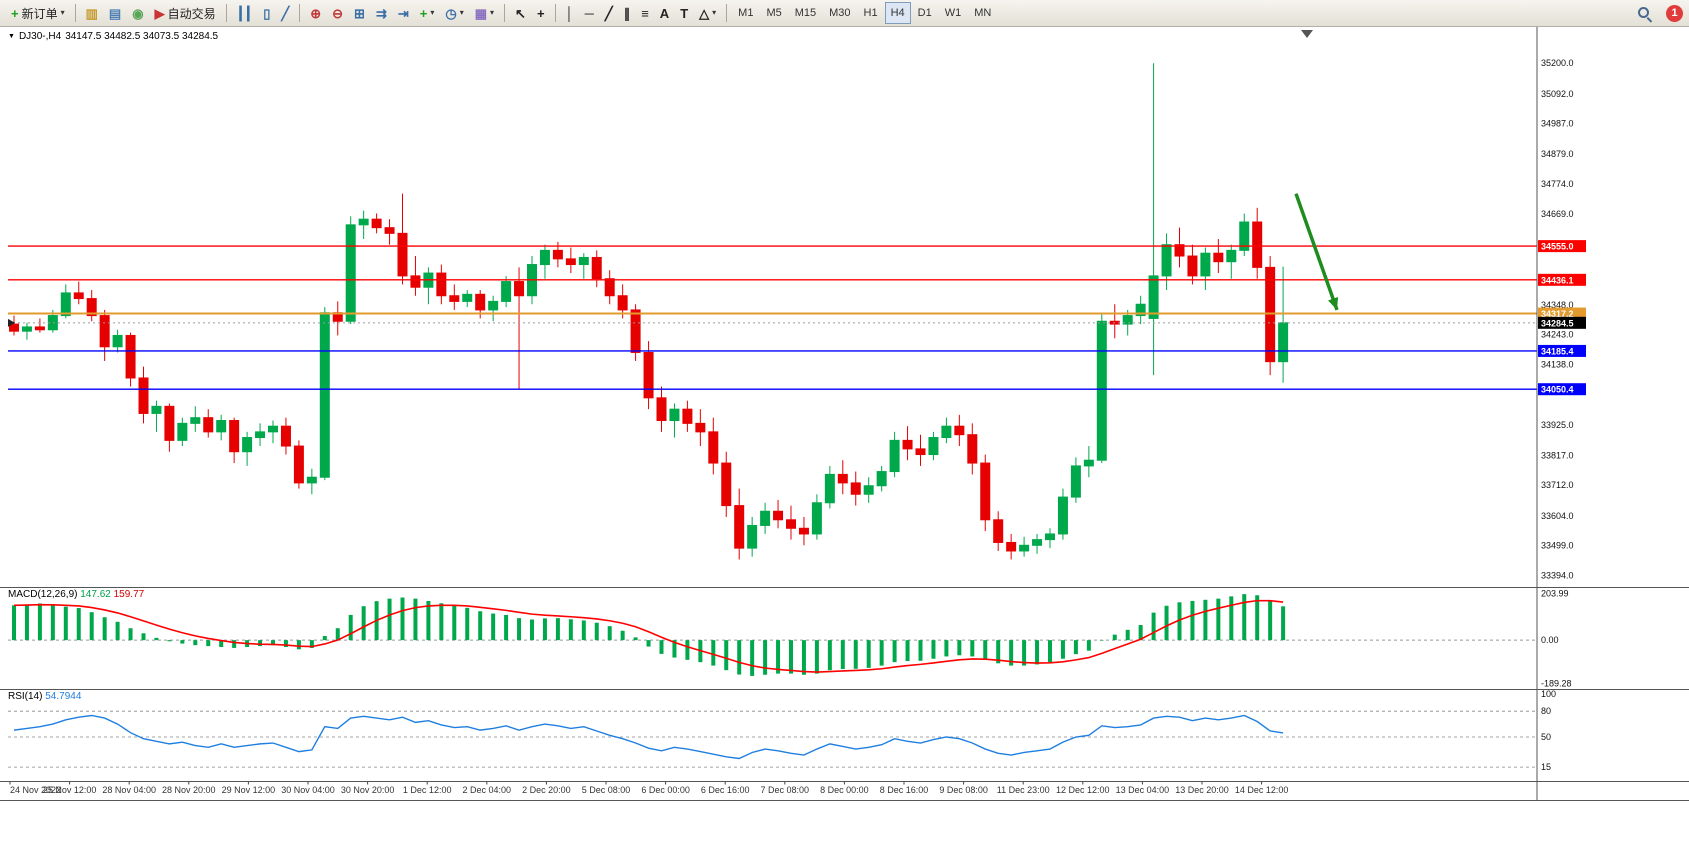 Image resolution: width=1689 pixels, height=864 pixels. What do you see at coordinates (790, 638) in the screenshot?
I see `macd-panel: 203.99 0.00 -189.28` at bounding box center [790, 638].